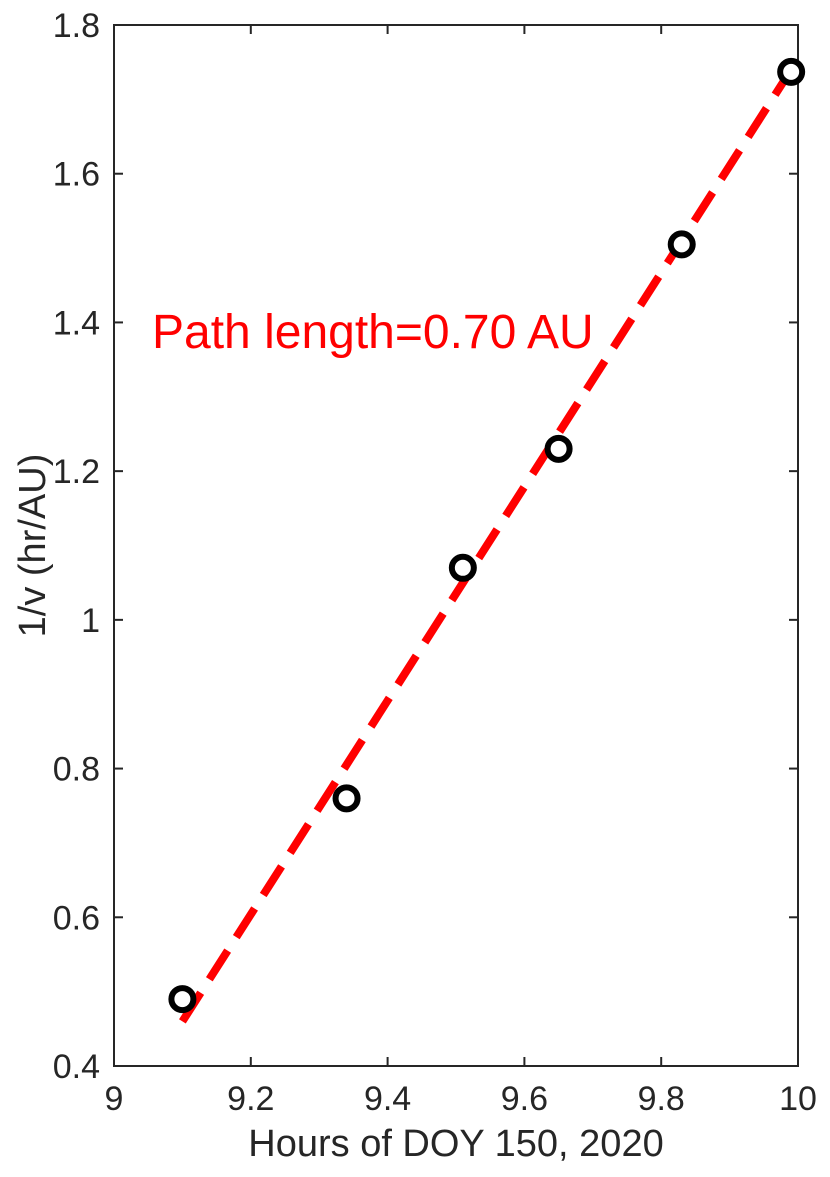 Image resolution: width=830 pixels, height=1177 pixels. What do you see at coordinates (524, 1099) in the screenshot?
I see `x-tick-label: 9.6` at bounding box center [524, 1099].